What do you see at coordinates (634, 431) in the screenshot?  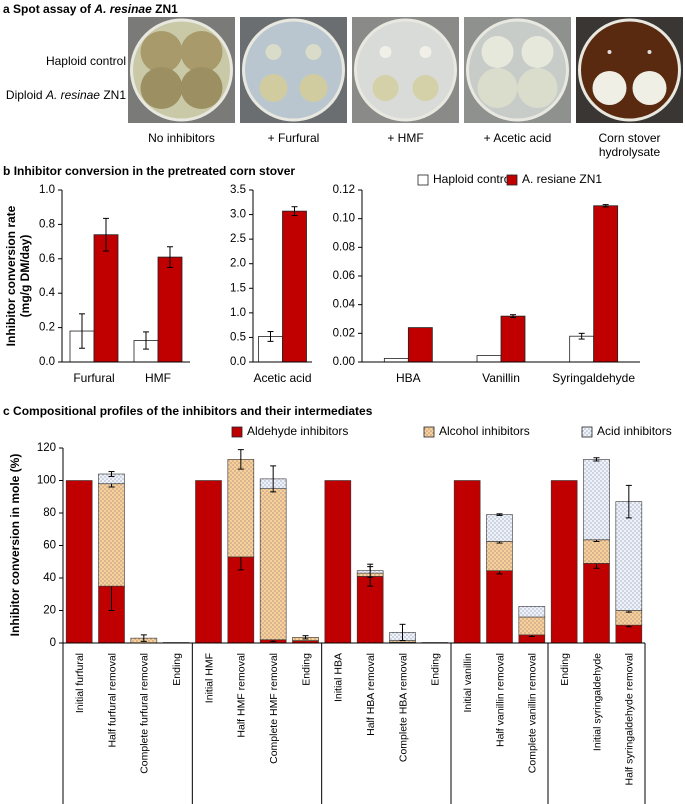 I see `legend-label: Acid inhibitors` at bounding box center [634, 431].